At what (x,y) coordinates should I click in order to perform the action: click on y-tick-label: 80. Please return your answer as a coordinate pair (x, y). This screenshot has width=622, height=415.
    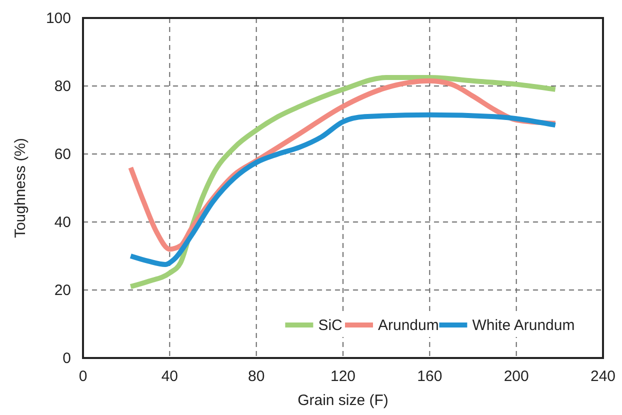
    Looking at the image, I should click on (62, 86).